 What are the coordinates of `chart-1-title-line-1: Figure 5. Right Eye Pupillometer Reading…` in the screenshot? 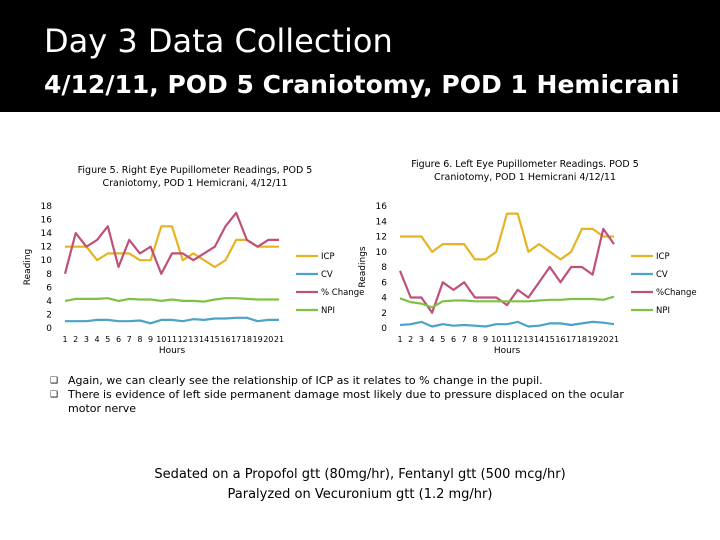 It's located at (195, 170).